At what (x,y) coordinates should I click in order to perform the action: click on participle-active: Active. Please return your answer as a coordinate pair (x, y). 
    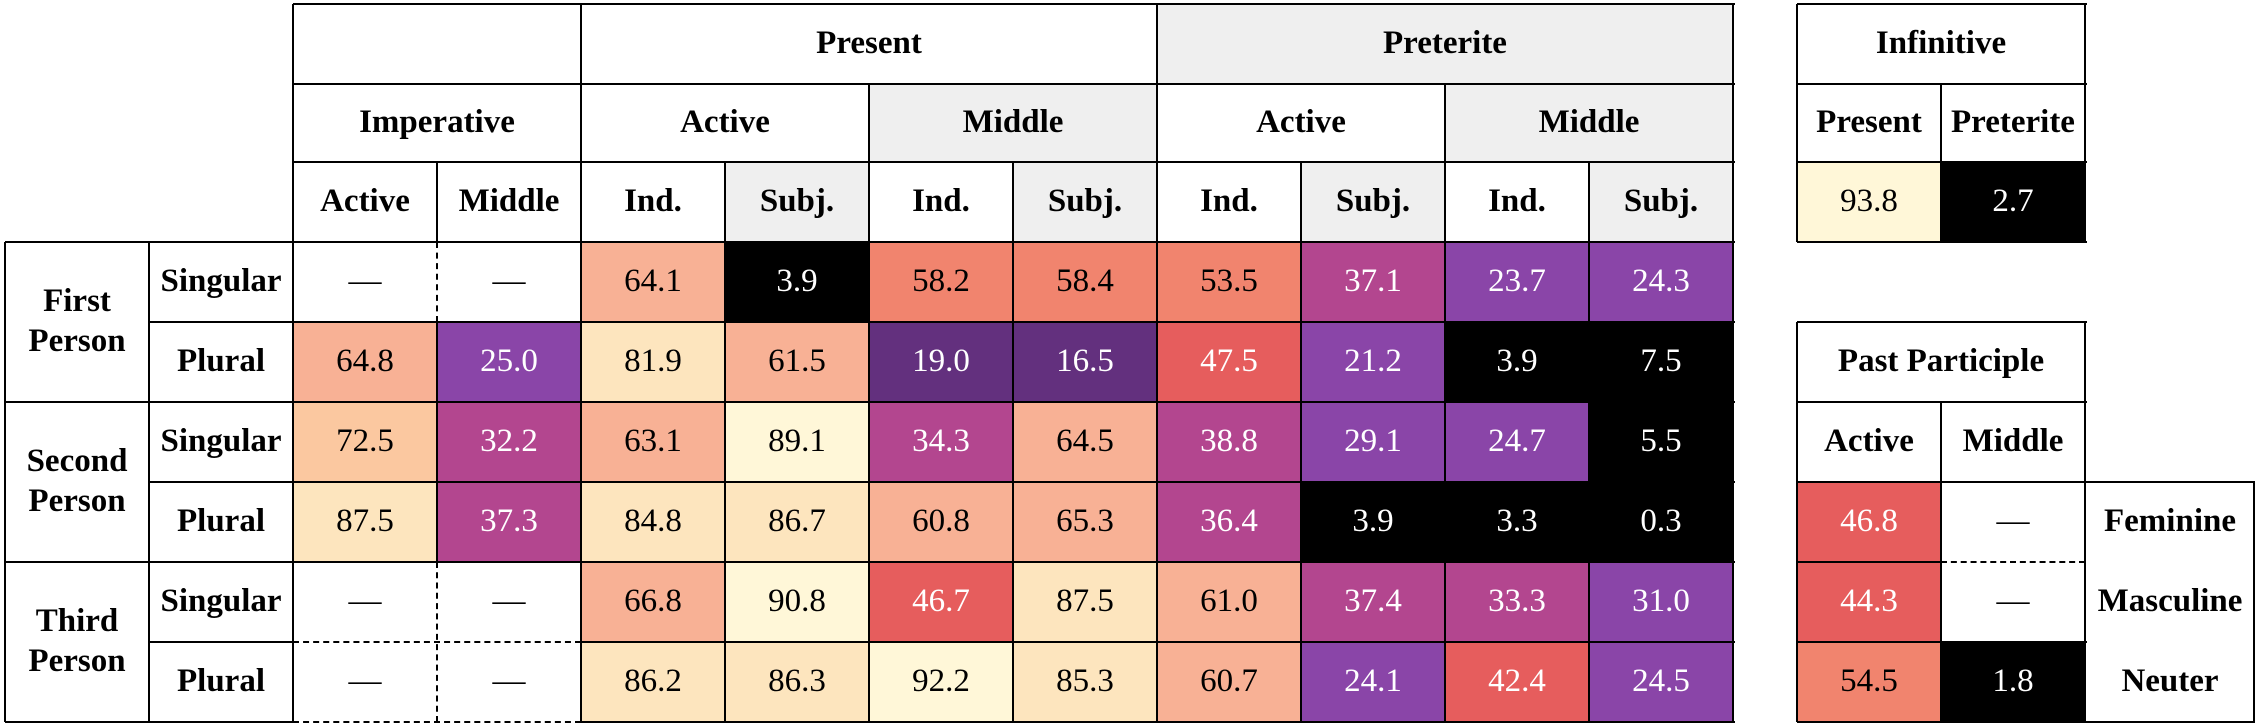
    Looking at the image, I should click on (1869, 441).